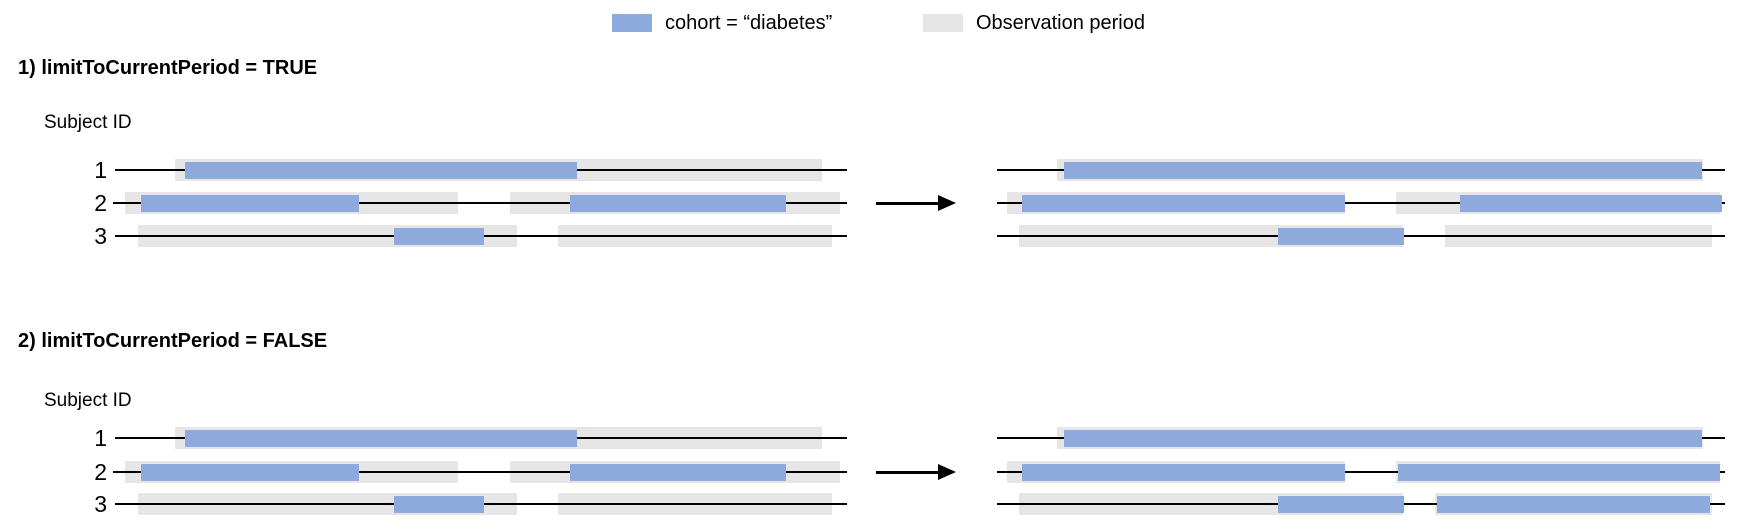  I want to click on legend-label-observation: Observation period, so click(1060, 22).